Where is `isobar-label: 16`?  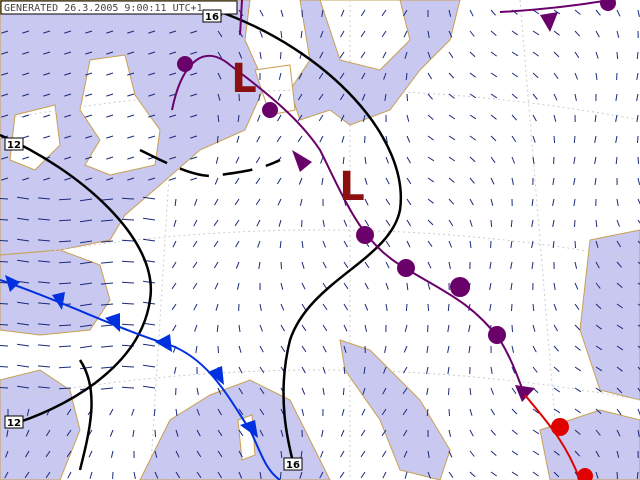 isobar-label: 16 is located at coordinates (293, 465).